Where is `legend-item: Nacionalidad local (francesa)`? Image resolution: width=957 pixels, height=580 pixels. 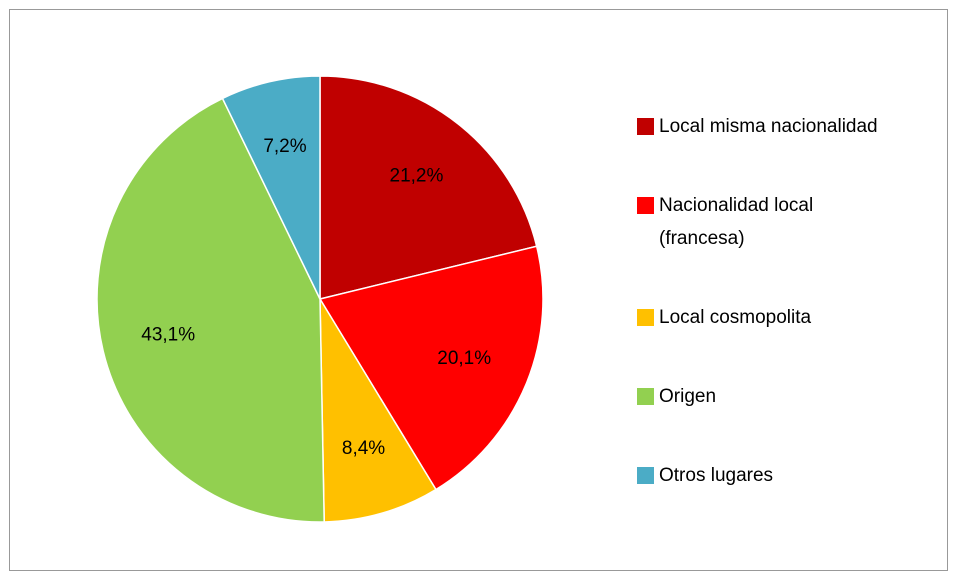
legend-item: Nacionalidad local (francesa) is located at coordinates (789, 222).